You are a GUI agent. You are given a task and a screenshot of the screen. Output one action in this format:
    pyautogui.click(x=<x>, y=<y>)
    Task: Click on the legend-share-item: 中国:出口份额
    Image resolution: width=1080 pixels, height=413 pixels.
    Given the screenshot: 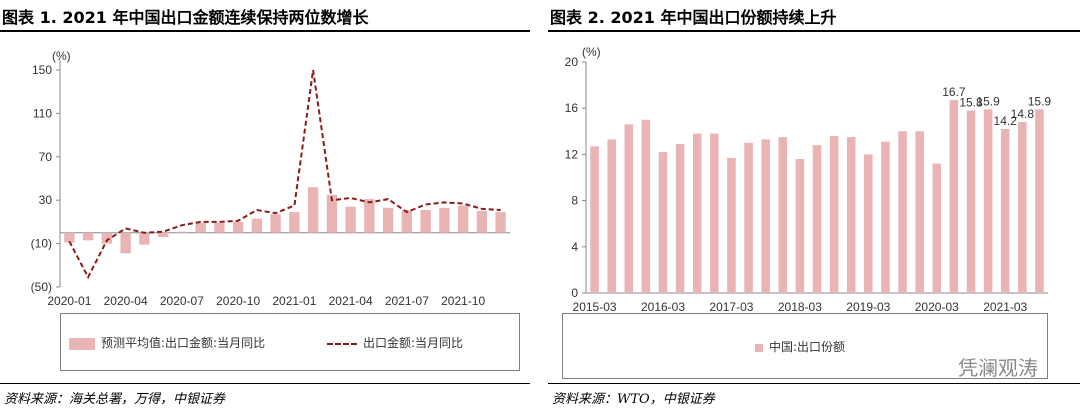 What is the action you would take?
    pyautogui.click(x=800, y=346)
    